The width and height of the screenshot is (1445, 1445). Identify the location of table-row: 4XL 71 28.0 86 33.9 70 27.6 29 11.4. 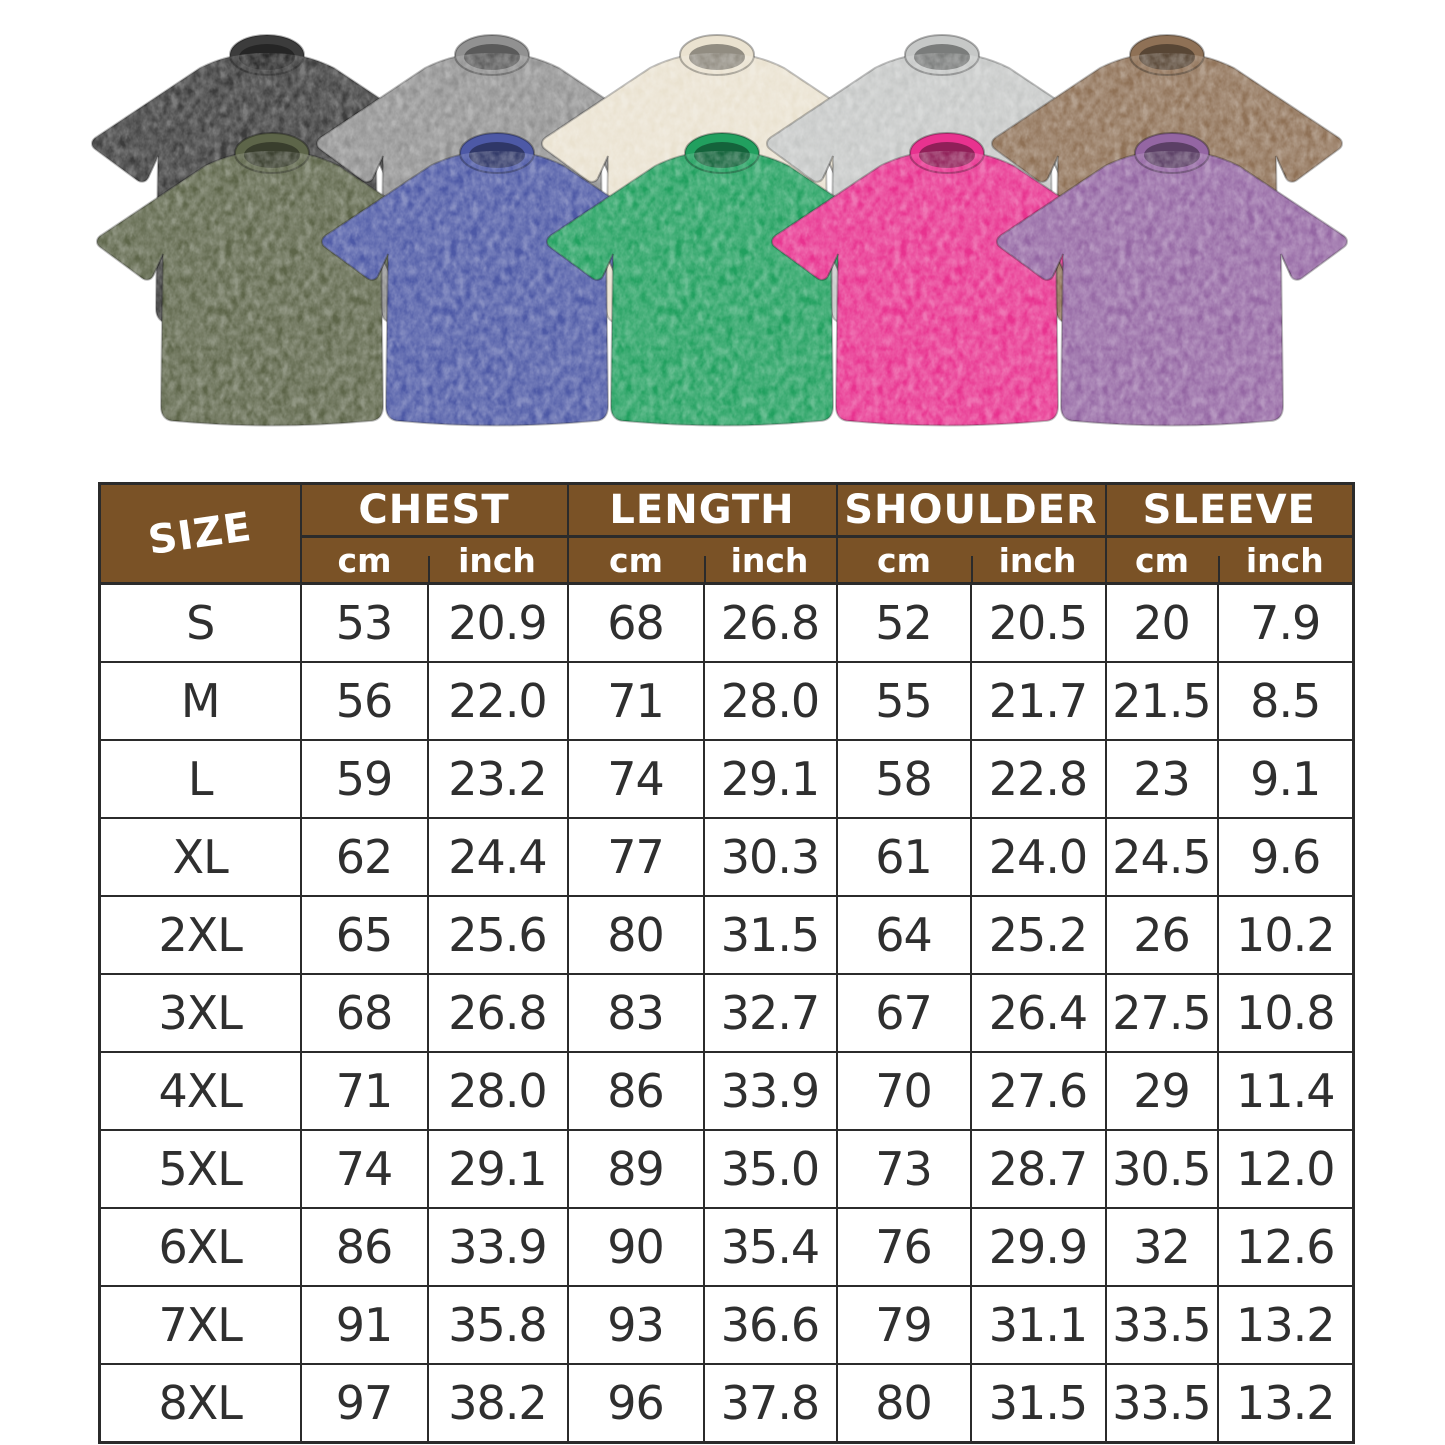
(726, 1091).